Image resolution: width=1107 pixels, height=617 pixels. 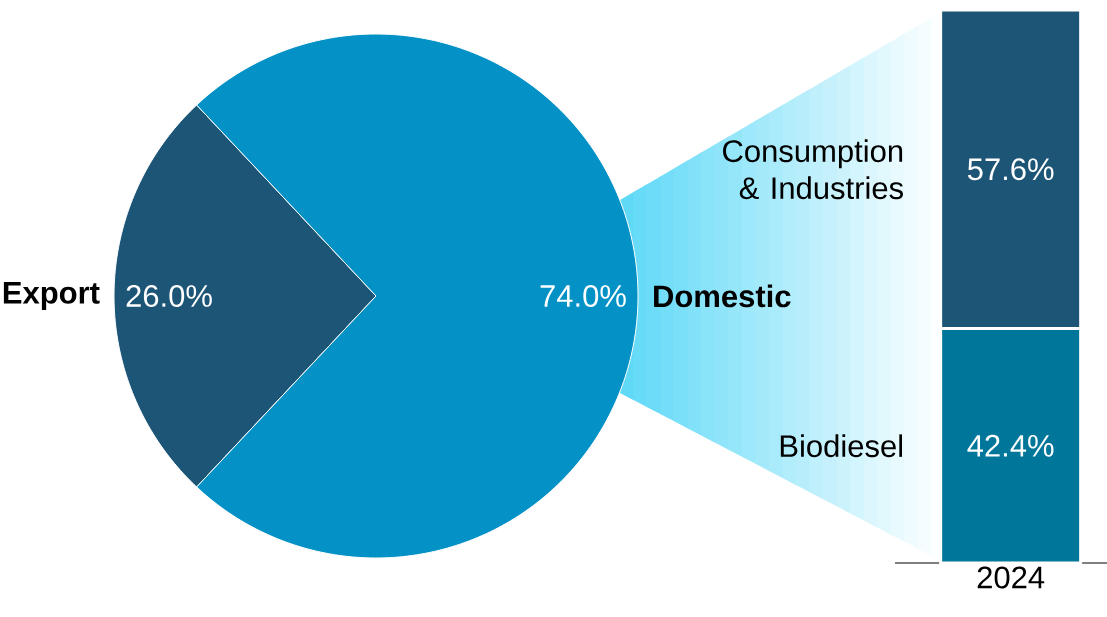 What do you see at coordinates (841, 446) in the screenshot?
I see `series-label: Biodiesel` at bounding box center [841, 446].